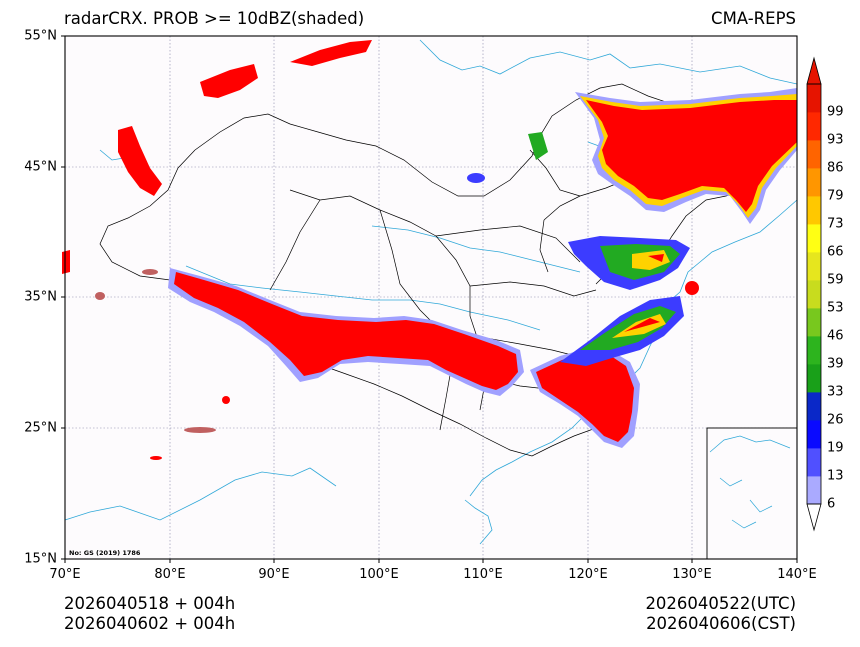 This screenshot has height=647, width=860. I want to click on colorbar-max-arrow, so click(814, 70).